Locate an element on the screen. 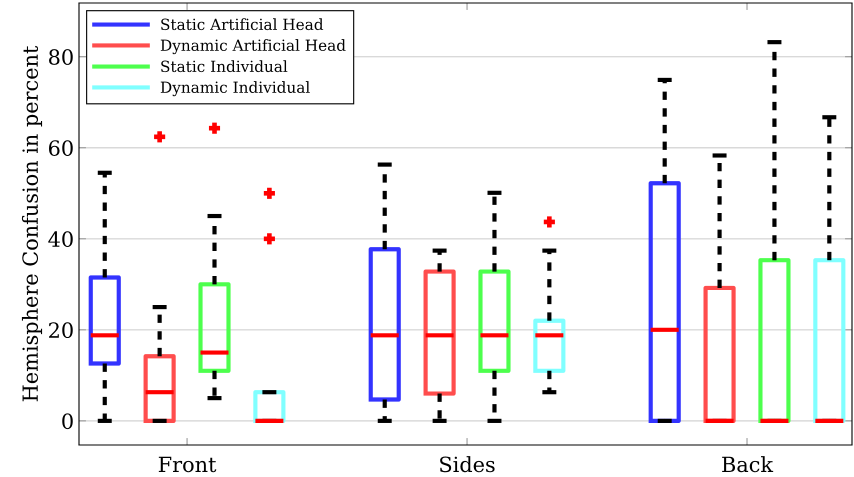 This screenshot has height=477, width=854. legend-label: Static Individual is located at coordinates (224, 66).